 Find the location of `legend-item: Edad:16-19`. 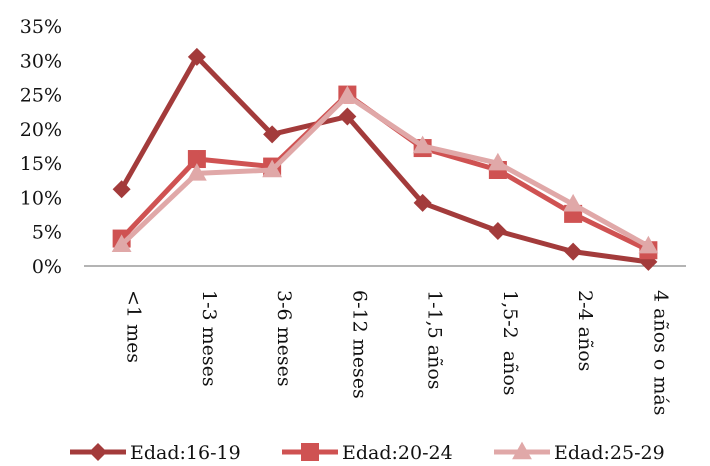

legend-item: Edad:16-19 is located at coordinates (155, 453).